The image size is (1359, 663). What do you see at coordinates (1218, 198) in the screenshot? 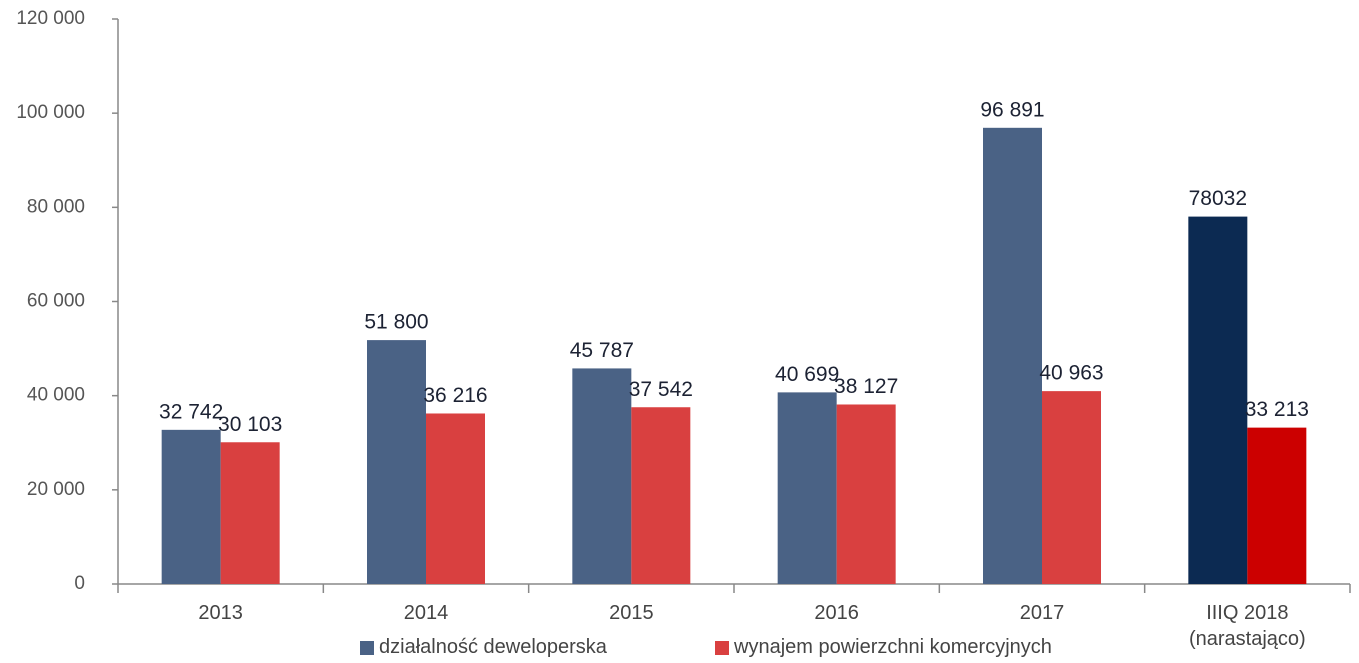
I see `value-label: 78032` at bounding box center [1218, 198].